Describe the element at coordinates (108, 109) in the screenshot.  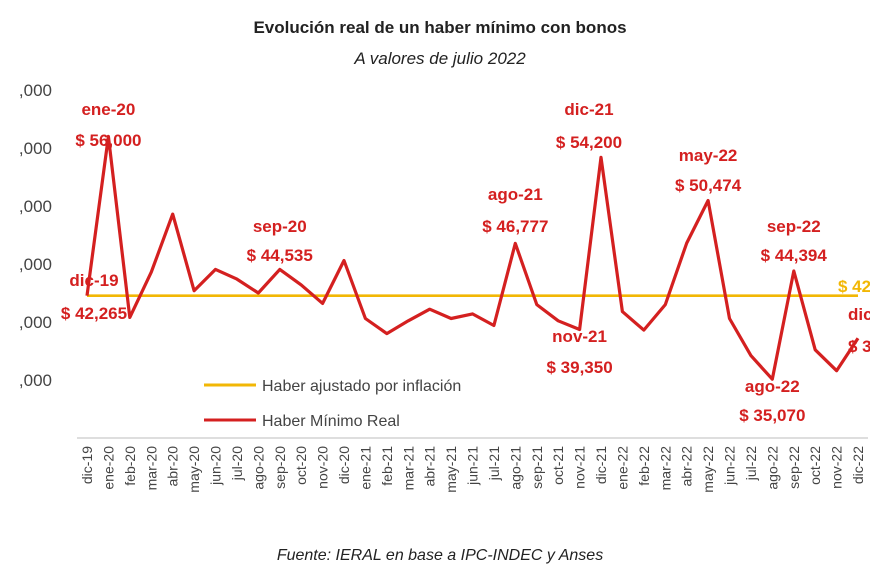
I see `annotation-label: ene-20` at that location.